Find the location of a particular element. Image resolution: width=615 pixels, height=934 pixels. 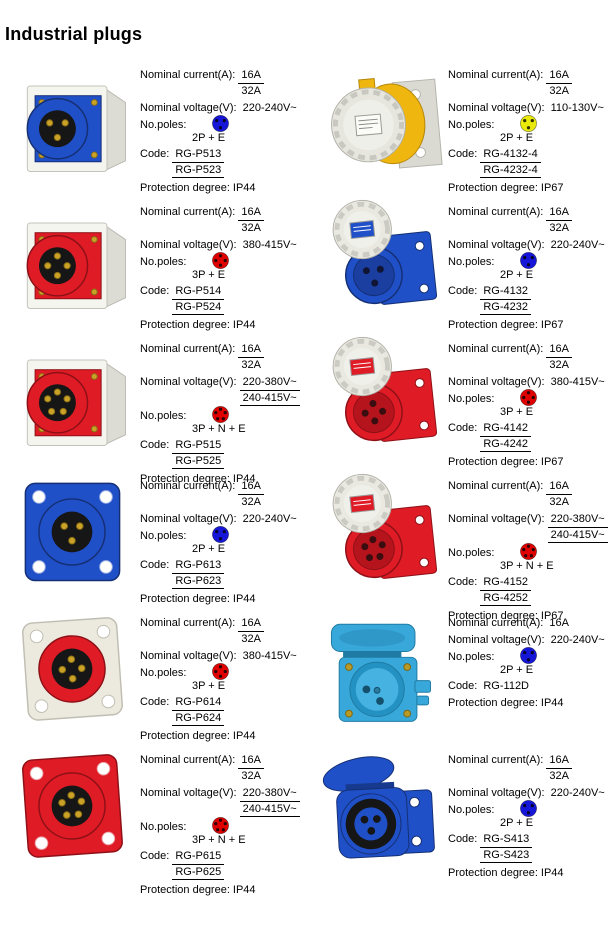

spec-voltage: Nominal voltage(V): 110-130V~ is located at coordinates (531, 108).